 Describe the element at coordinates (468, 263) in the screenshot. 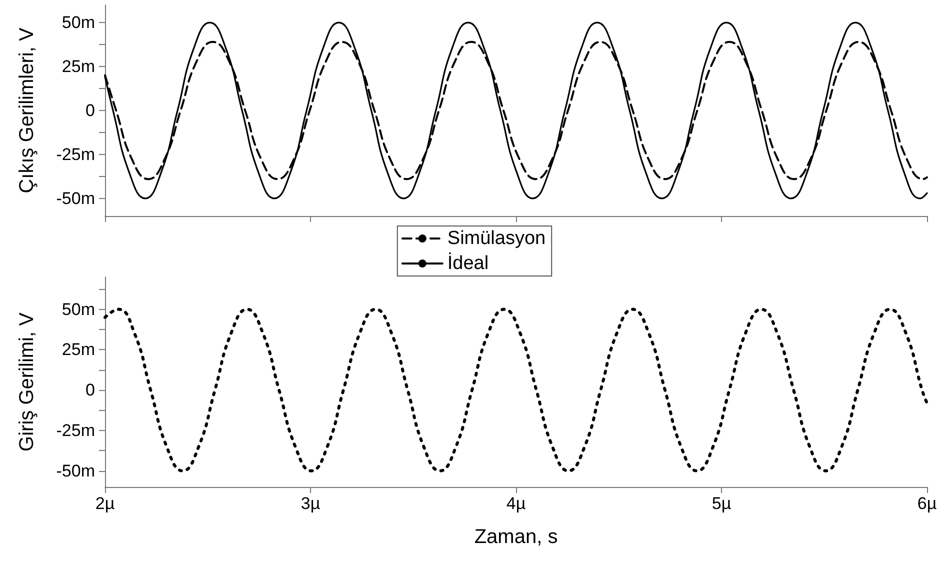

I see `legend-label: İdeal` at that location.